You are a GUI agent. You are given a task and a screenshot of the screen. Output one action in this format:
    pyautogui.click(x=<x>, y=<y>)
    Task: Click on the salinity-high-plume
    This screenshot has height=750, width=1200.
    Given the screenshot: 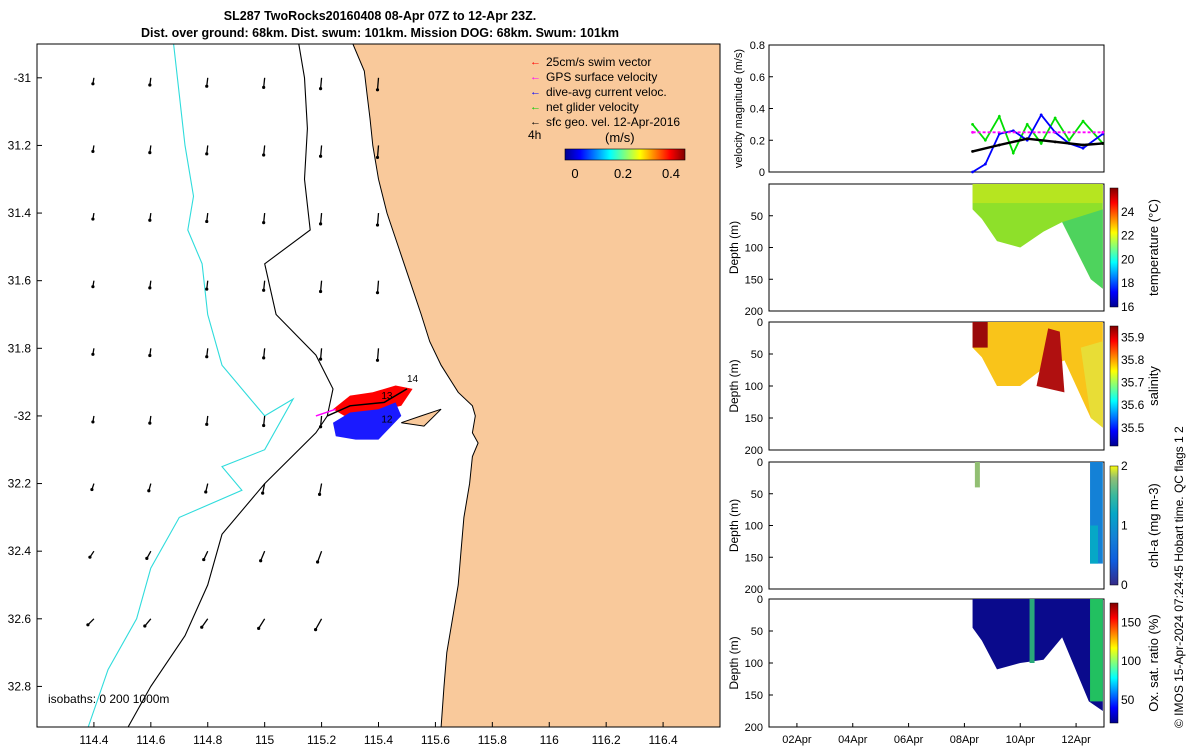 What is the action you would take?
    pyautogui.click(x=1050, y=360)
    